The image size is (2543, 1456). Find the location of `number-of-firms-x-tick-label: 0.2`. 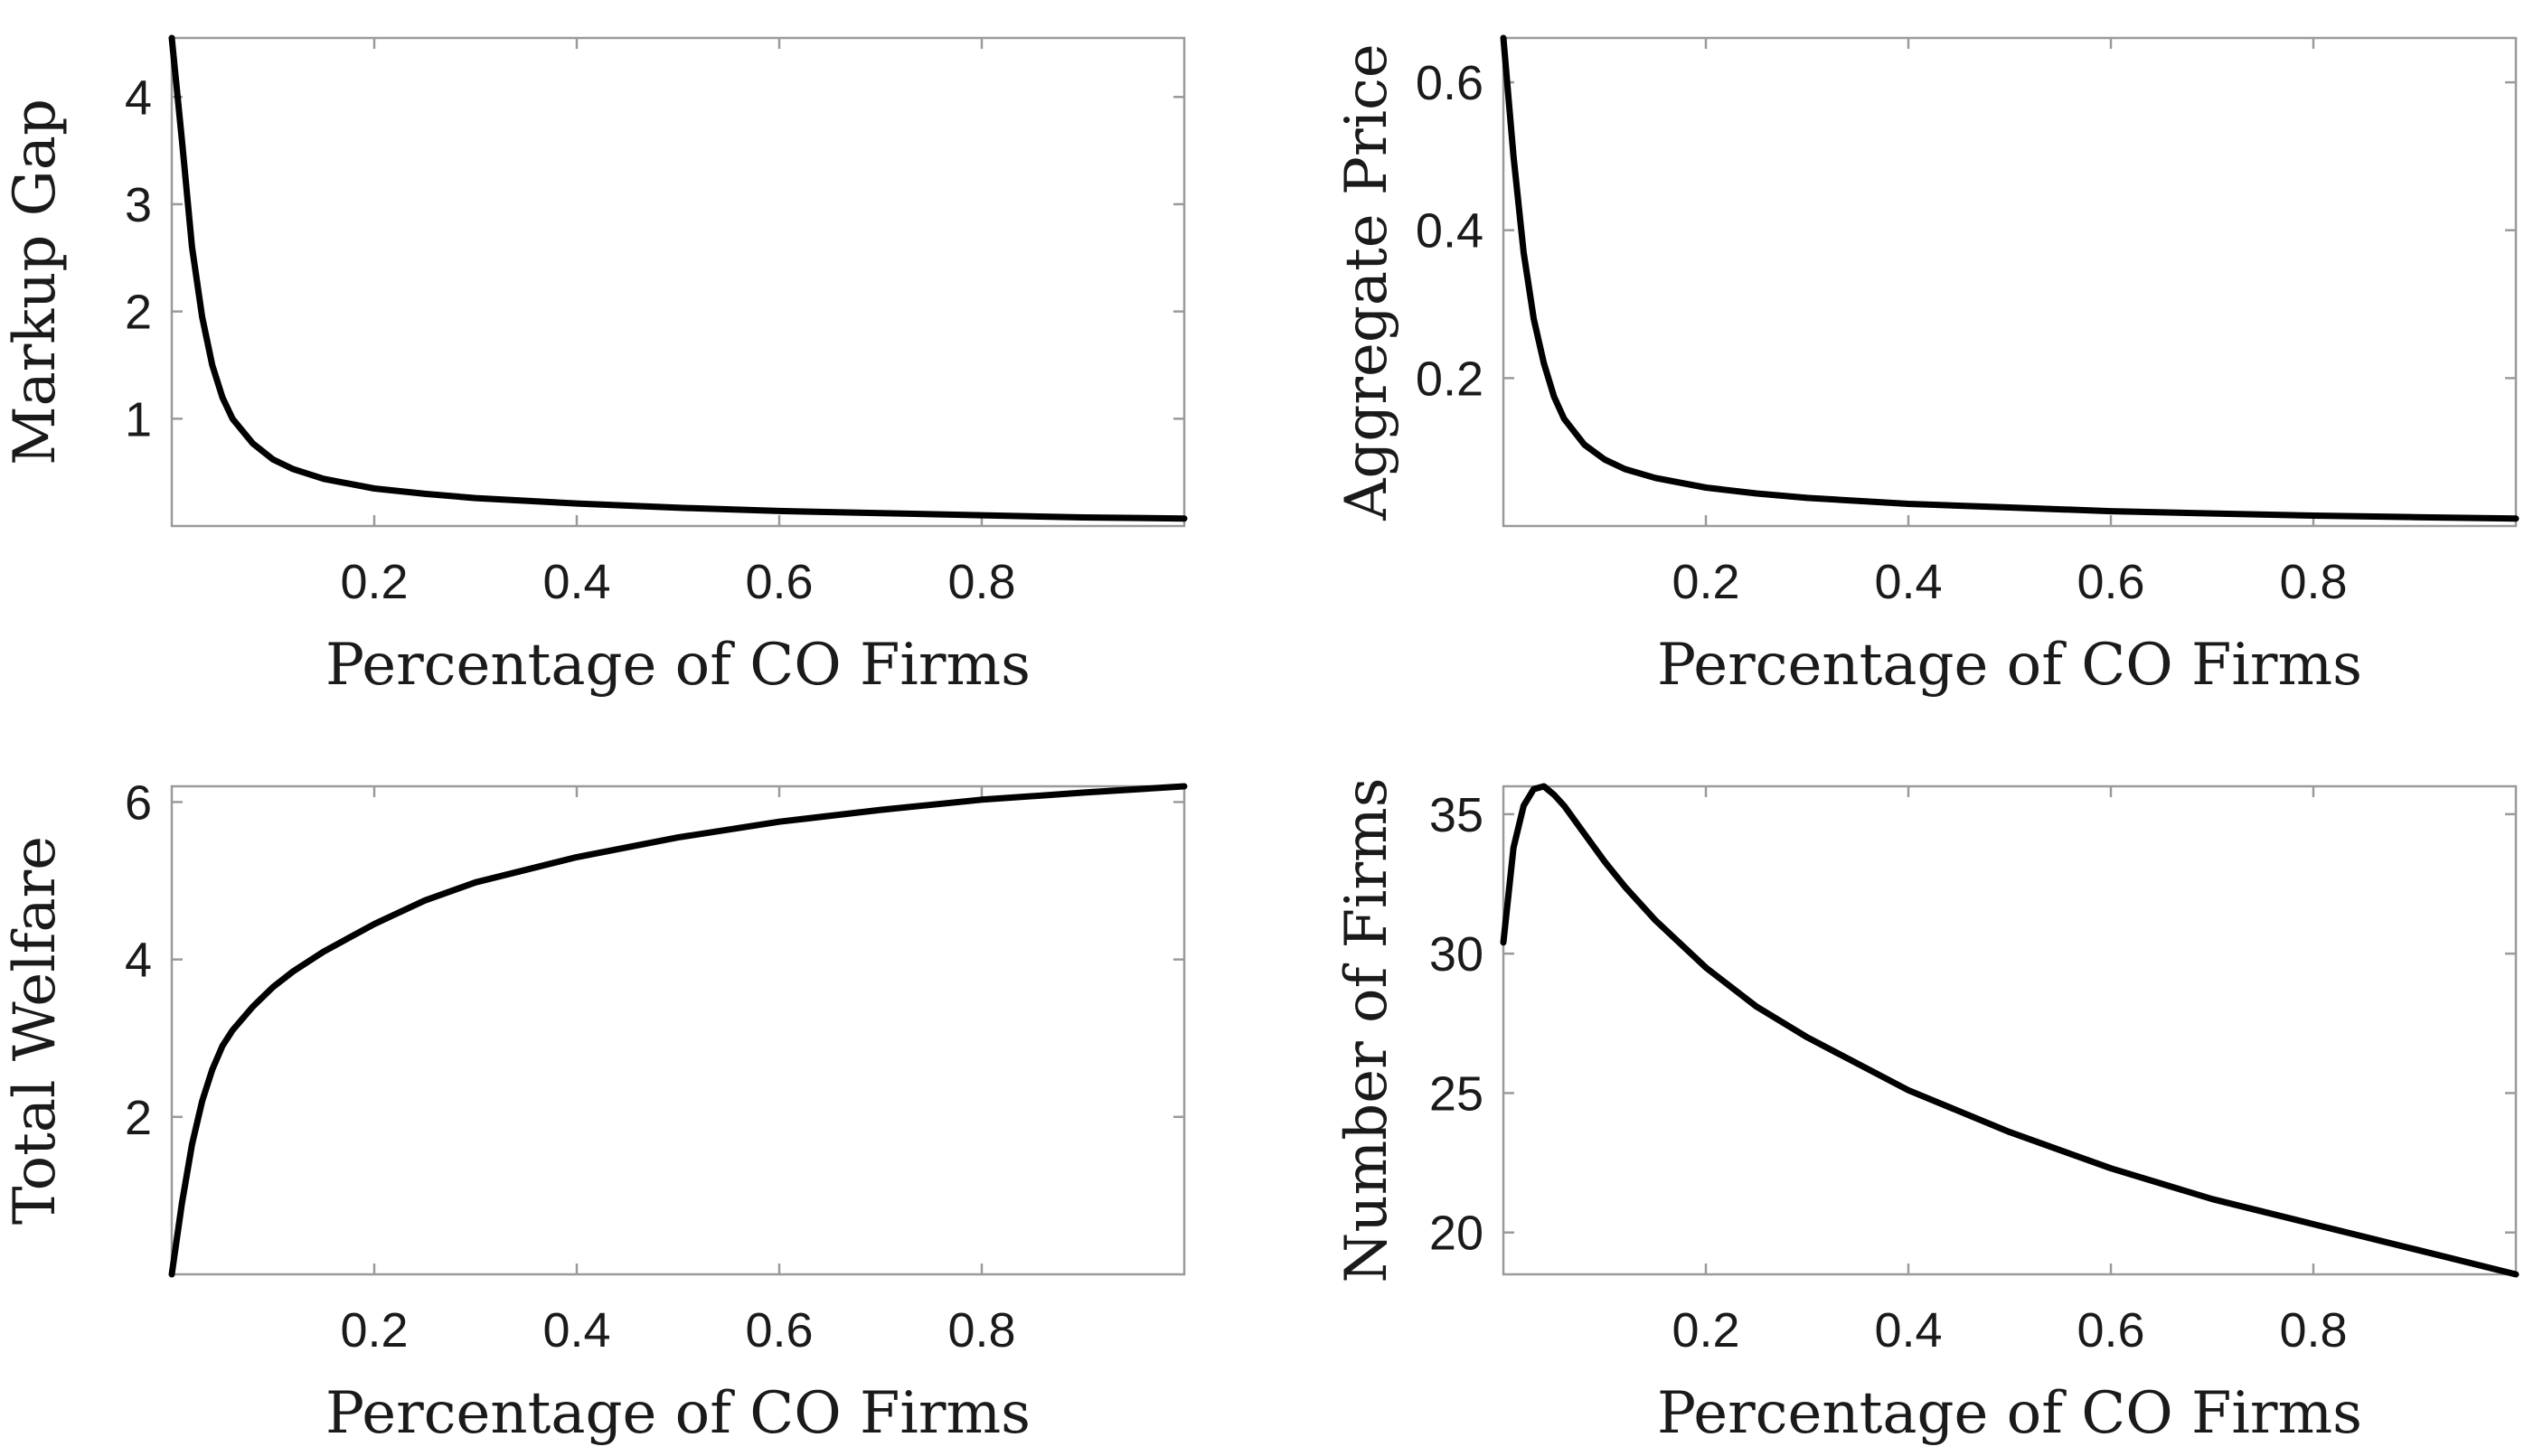

number-of-firms-x-tick-label: 0.2 is located at coordinates (1705, 1330).